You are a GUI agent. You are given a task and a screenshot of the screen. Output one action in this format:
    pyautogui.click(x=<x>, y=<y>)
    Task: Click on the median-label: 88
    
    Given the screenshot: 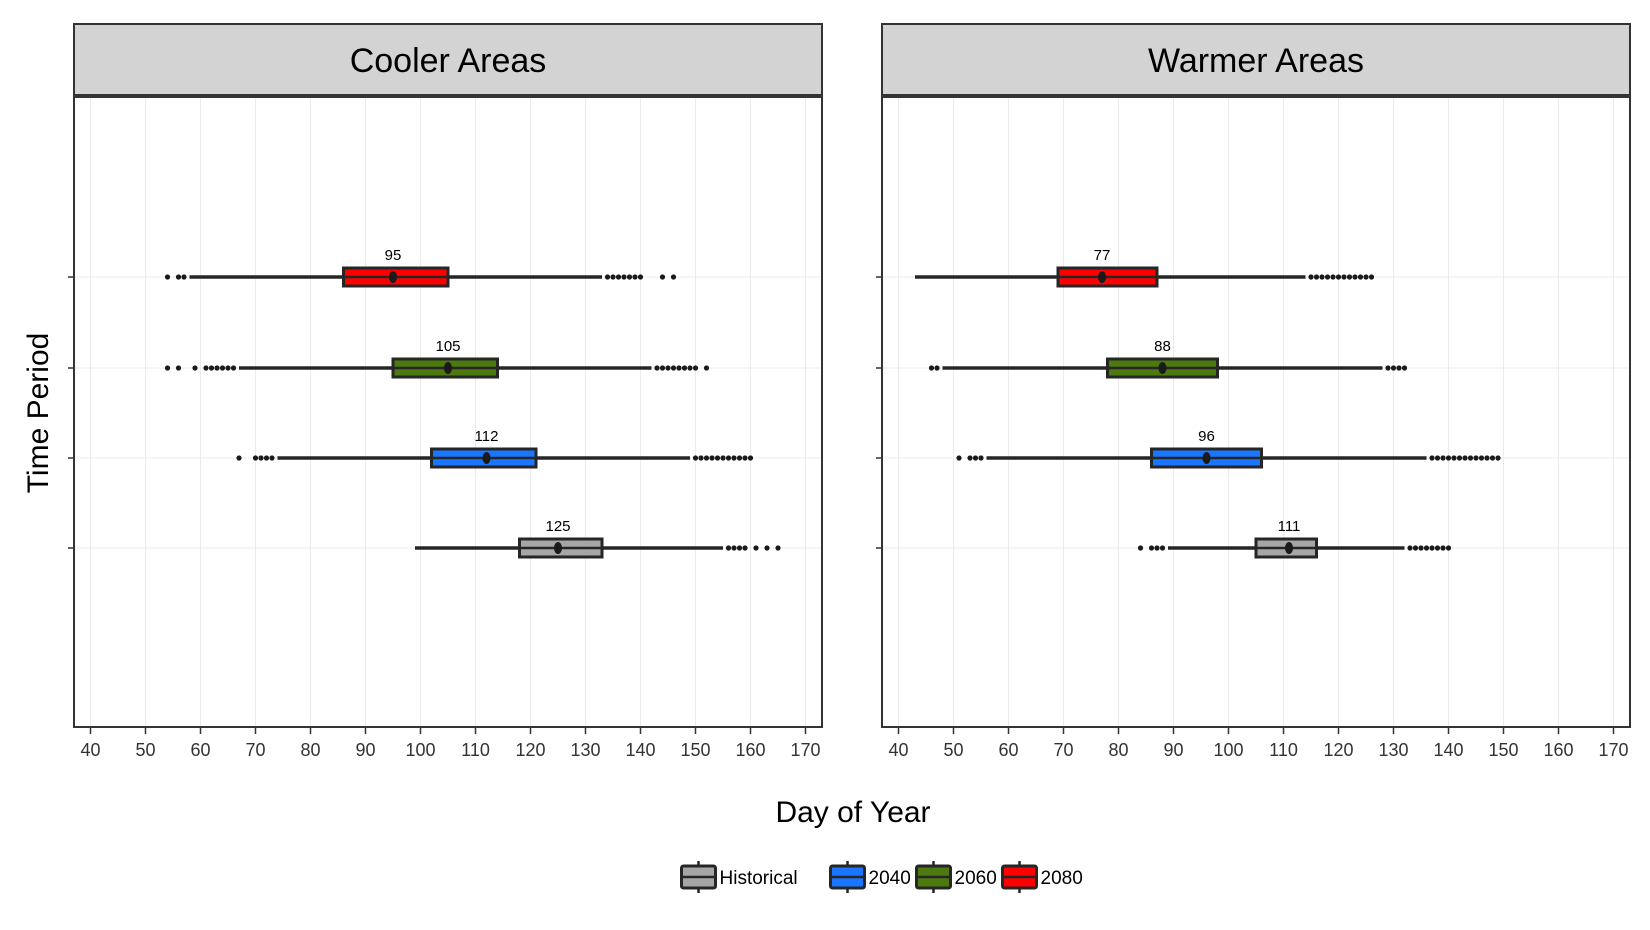 What is the action you would take?
    pyautogui.click(x=1162, y=346)
    